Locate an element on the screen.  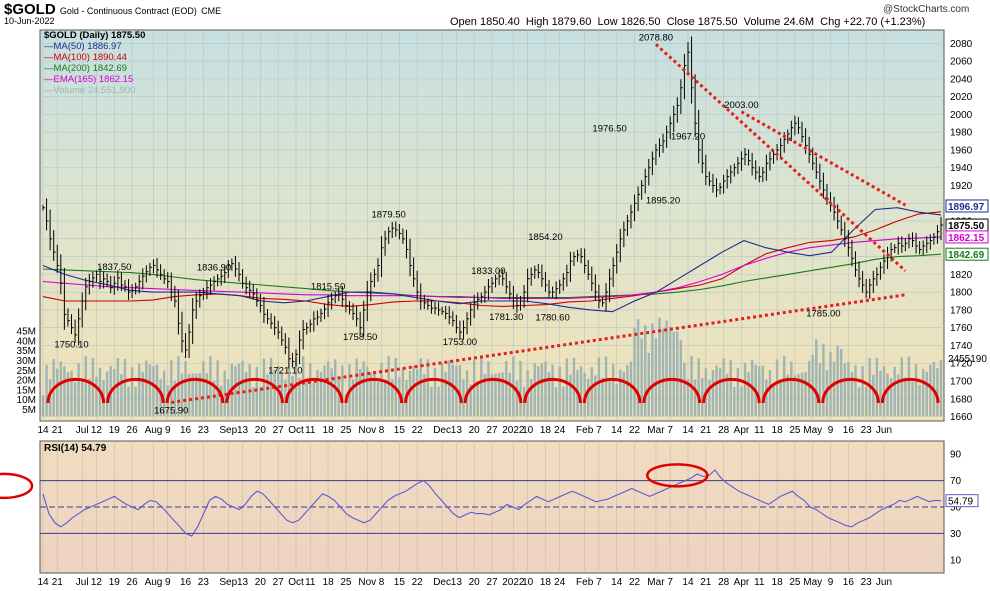
volume-tick-label: 10M is located at coordinates (26, 400).